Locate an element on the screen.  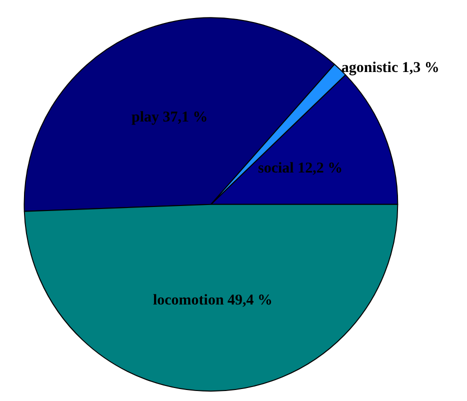
slice-label: play 37,1 % is located at coordinates (170, 117).